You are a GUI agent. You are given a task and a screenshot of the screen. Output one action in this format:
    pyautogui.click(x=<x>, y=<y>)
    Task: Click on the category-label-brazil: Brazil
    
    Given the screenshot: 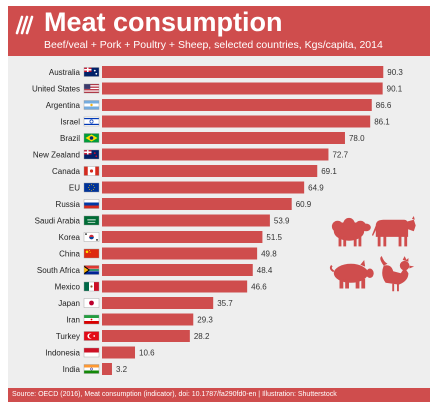 What is the action you would take?
    pyautogui.click(x=70, y=138)
    